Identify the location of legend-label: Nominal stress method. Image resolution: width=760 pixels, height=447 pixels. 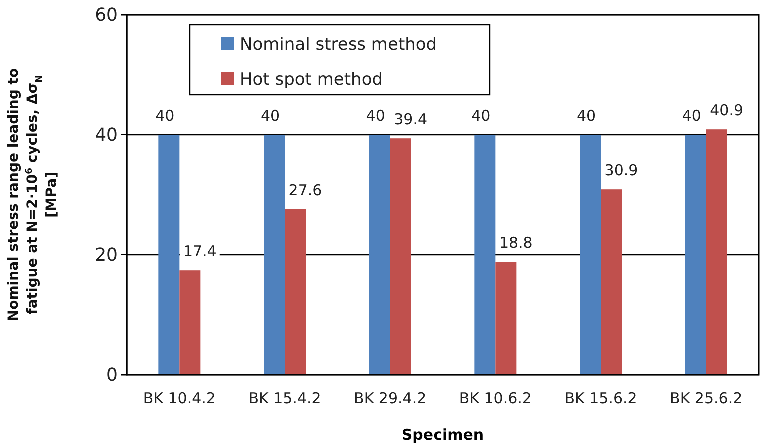
(339, 45).